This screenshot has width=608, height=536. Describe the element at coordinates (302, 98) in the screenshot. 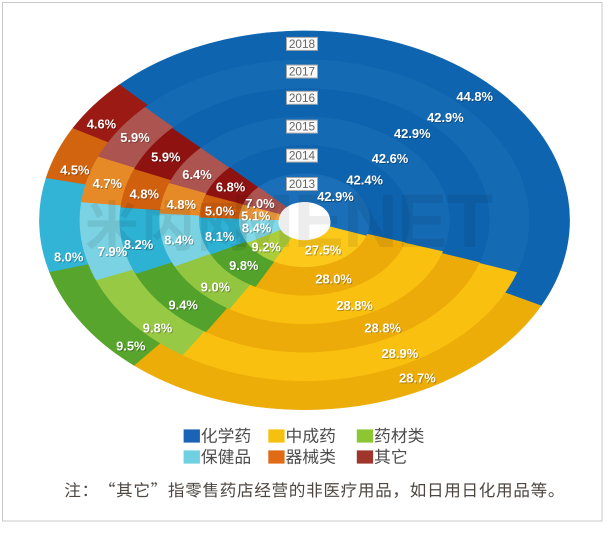

I see `svg-text: 2016` at that location.